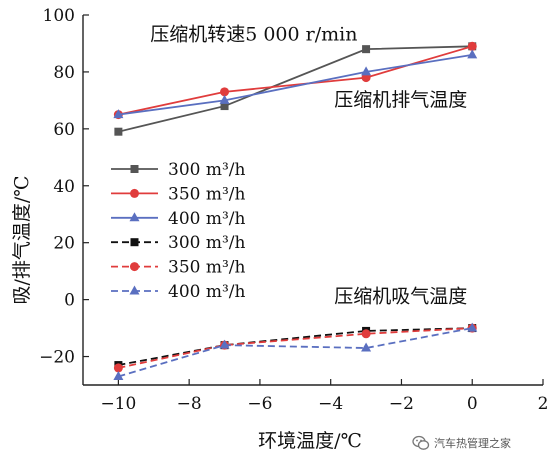 The image size is (549, 462). Describe the element at coordinates (189, 404) in the screenshot. I see `x-tick-label: −8` at that location.